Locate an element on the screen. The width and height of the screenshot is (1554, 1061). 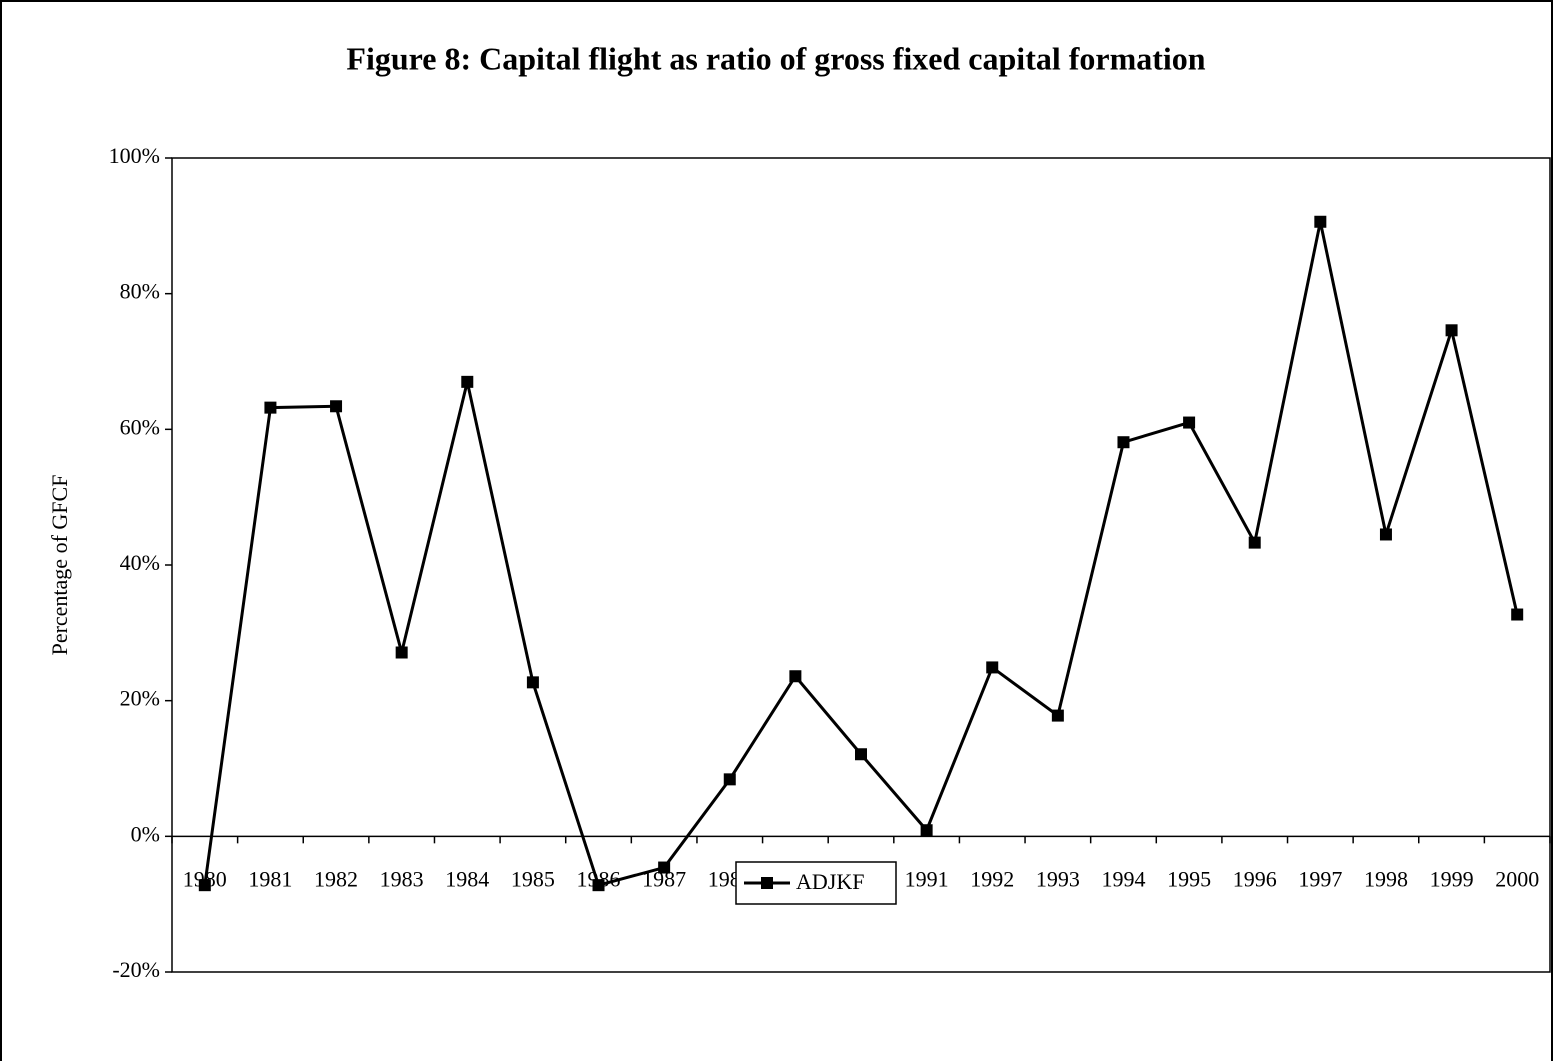
x-tick-label: 1991 is located at coordinates (927, 878).